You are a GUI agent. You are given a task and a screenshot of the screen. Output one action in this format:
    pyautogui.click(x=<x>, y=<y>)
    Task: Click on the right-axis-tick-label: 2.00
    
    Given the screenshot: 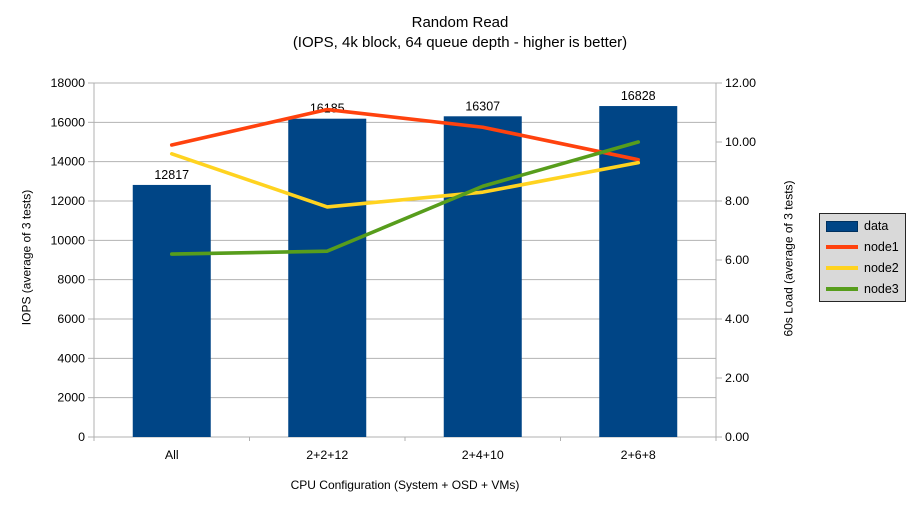 What is the action you would take?
    pyautogui.click(x=737, y=378)
    